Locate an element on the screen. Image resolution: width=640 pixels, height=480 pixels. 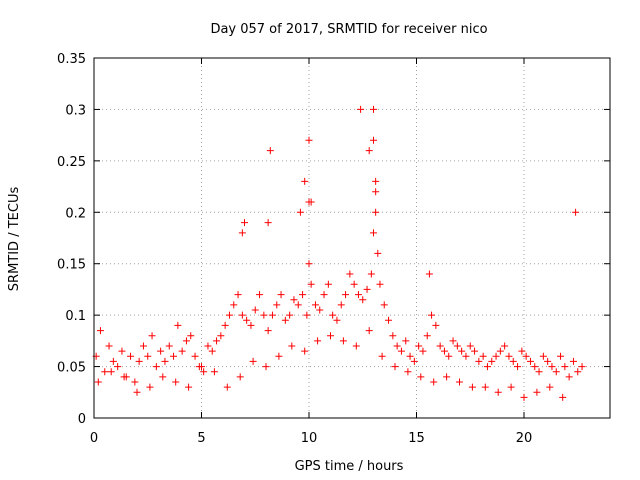
y-axis-label: SRMTID / TECUs is located at coordinates (14, 239).